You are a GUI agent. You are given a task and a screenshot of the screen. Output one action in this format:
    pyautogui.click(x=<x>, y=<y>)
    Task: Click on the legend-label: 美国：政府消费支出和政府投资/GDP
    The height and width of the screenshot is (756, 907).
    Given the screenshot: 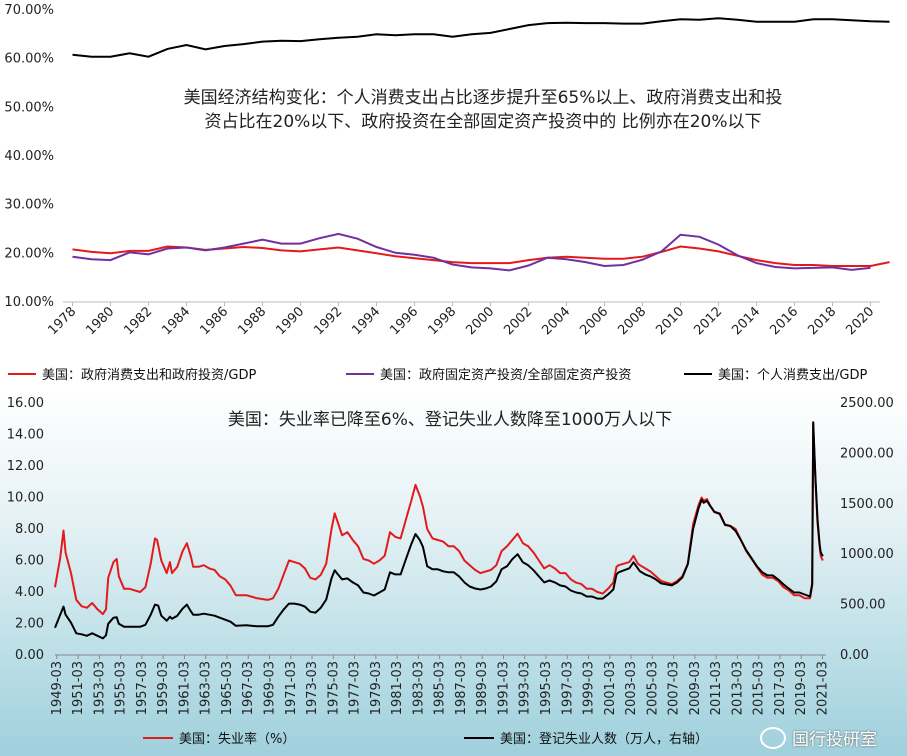 What is the action you would take?
    pyautogui.click(x=149, y=375)
    